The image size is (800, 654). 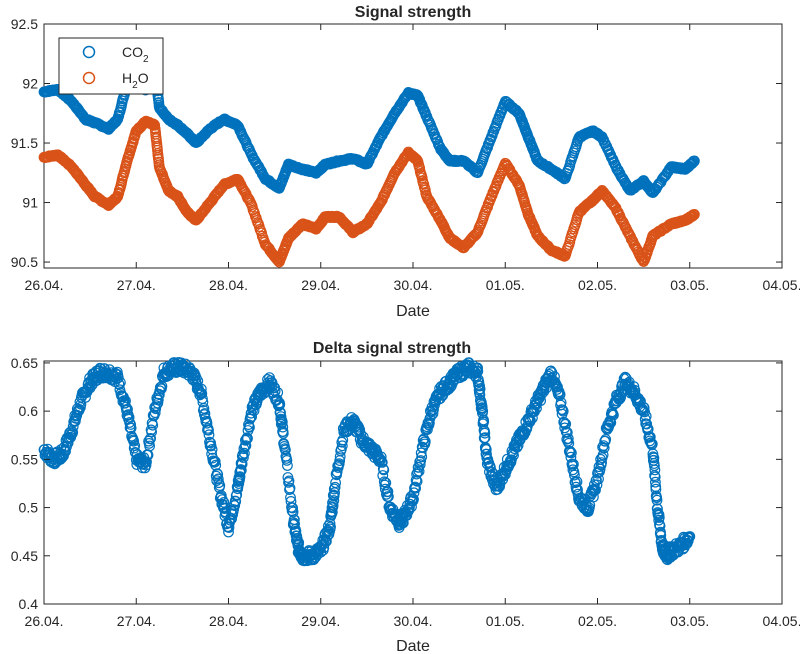 I want to click on signal-strength-title: Signal strength, so click(x=413, y=12).